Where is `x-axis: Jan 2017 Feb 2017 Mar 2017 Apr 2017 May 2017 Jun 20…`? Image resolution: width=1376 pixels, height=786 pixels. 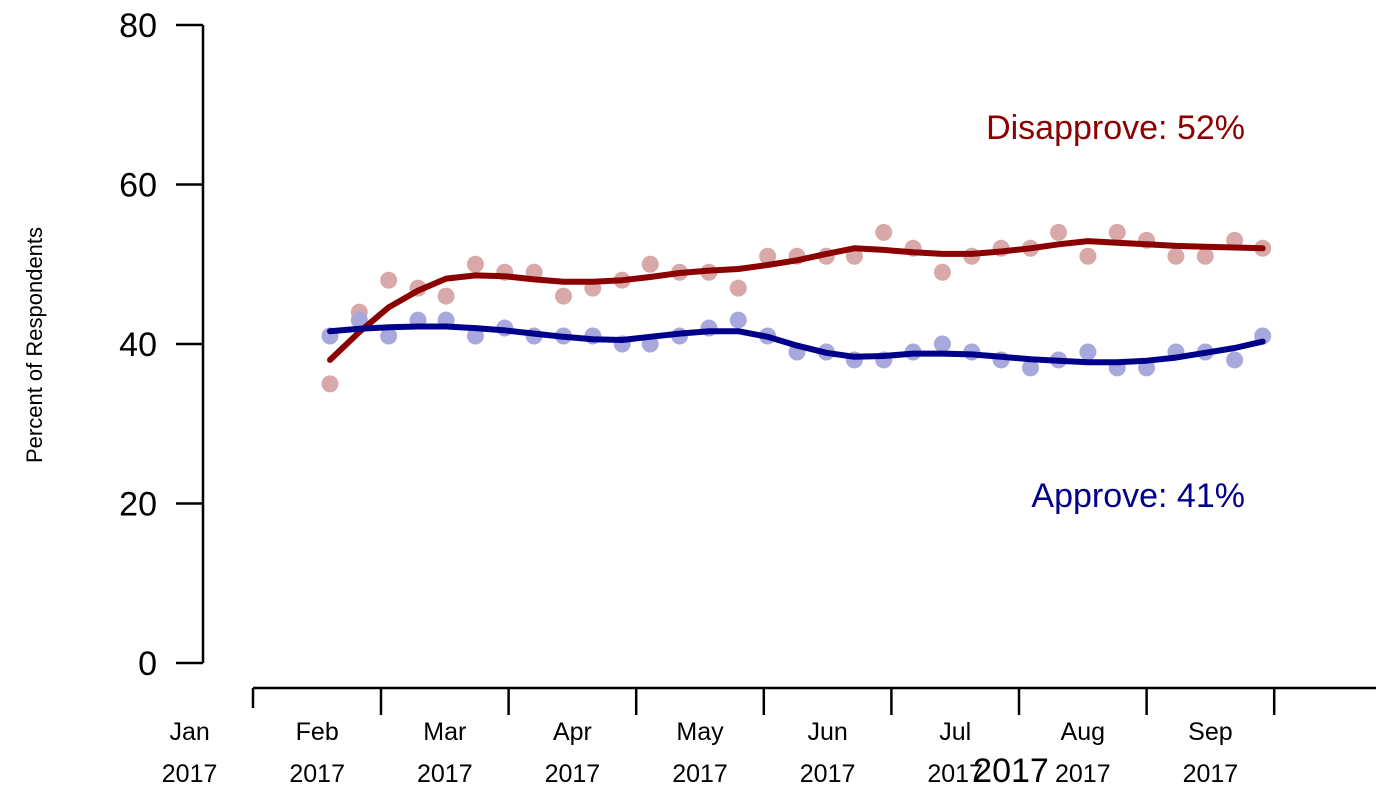 x-axis: Jan 2017 Feb 2017 Mar 2017 Apr 2017 May 2017 Jun 20… is located at coordinates (769, 736).